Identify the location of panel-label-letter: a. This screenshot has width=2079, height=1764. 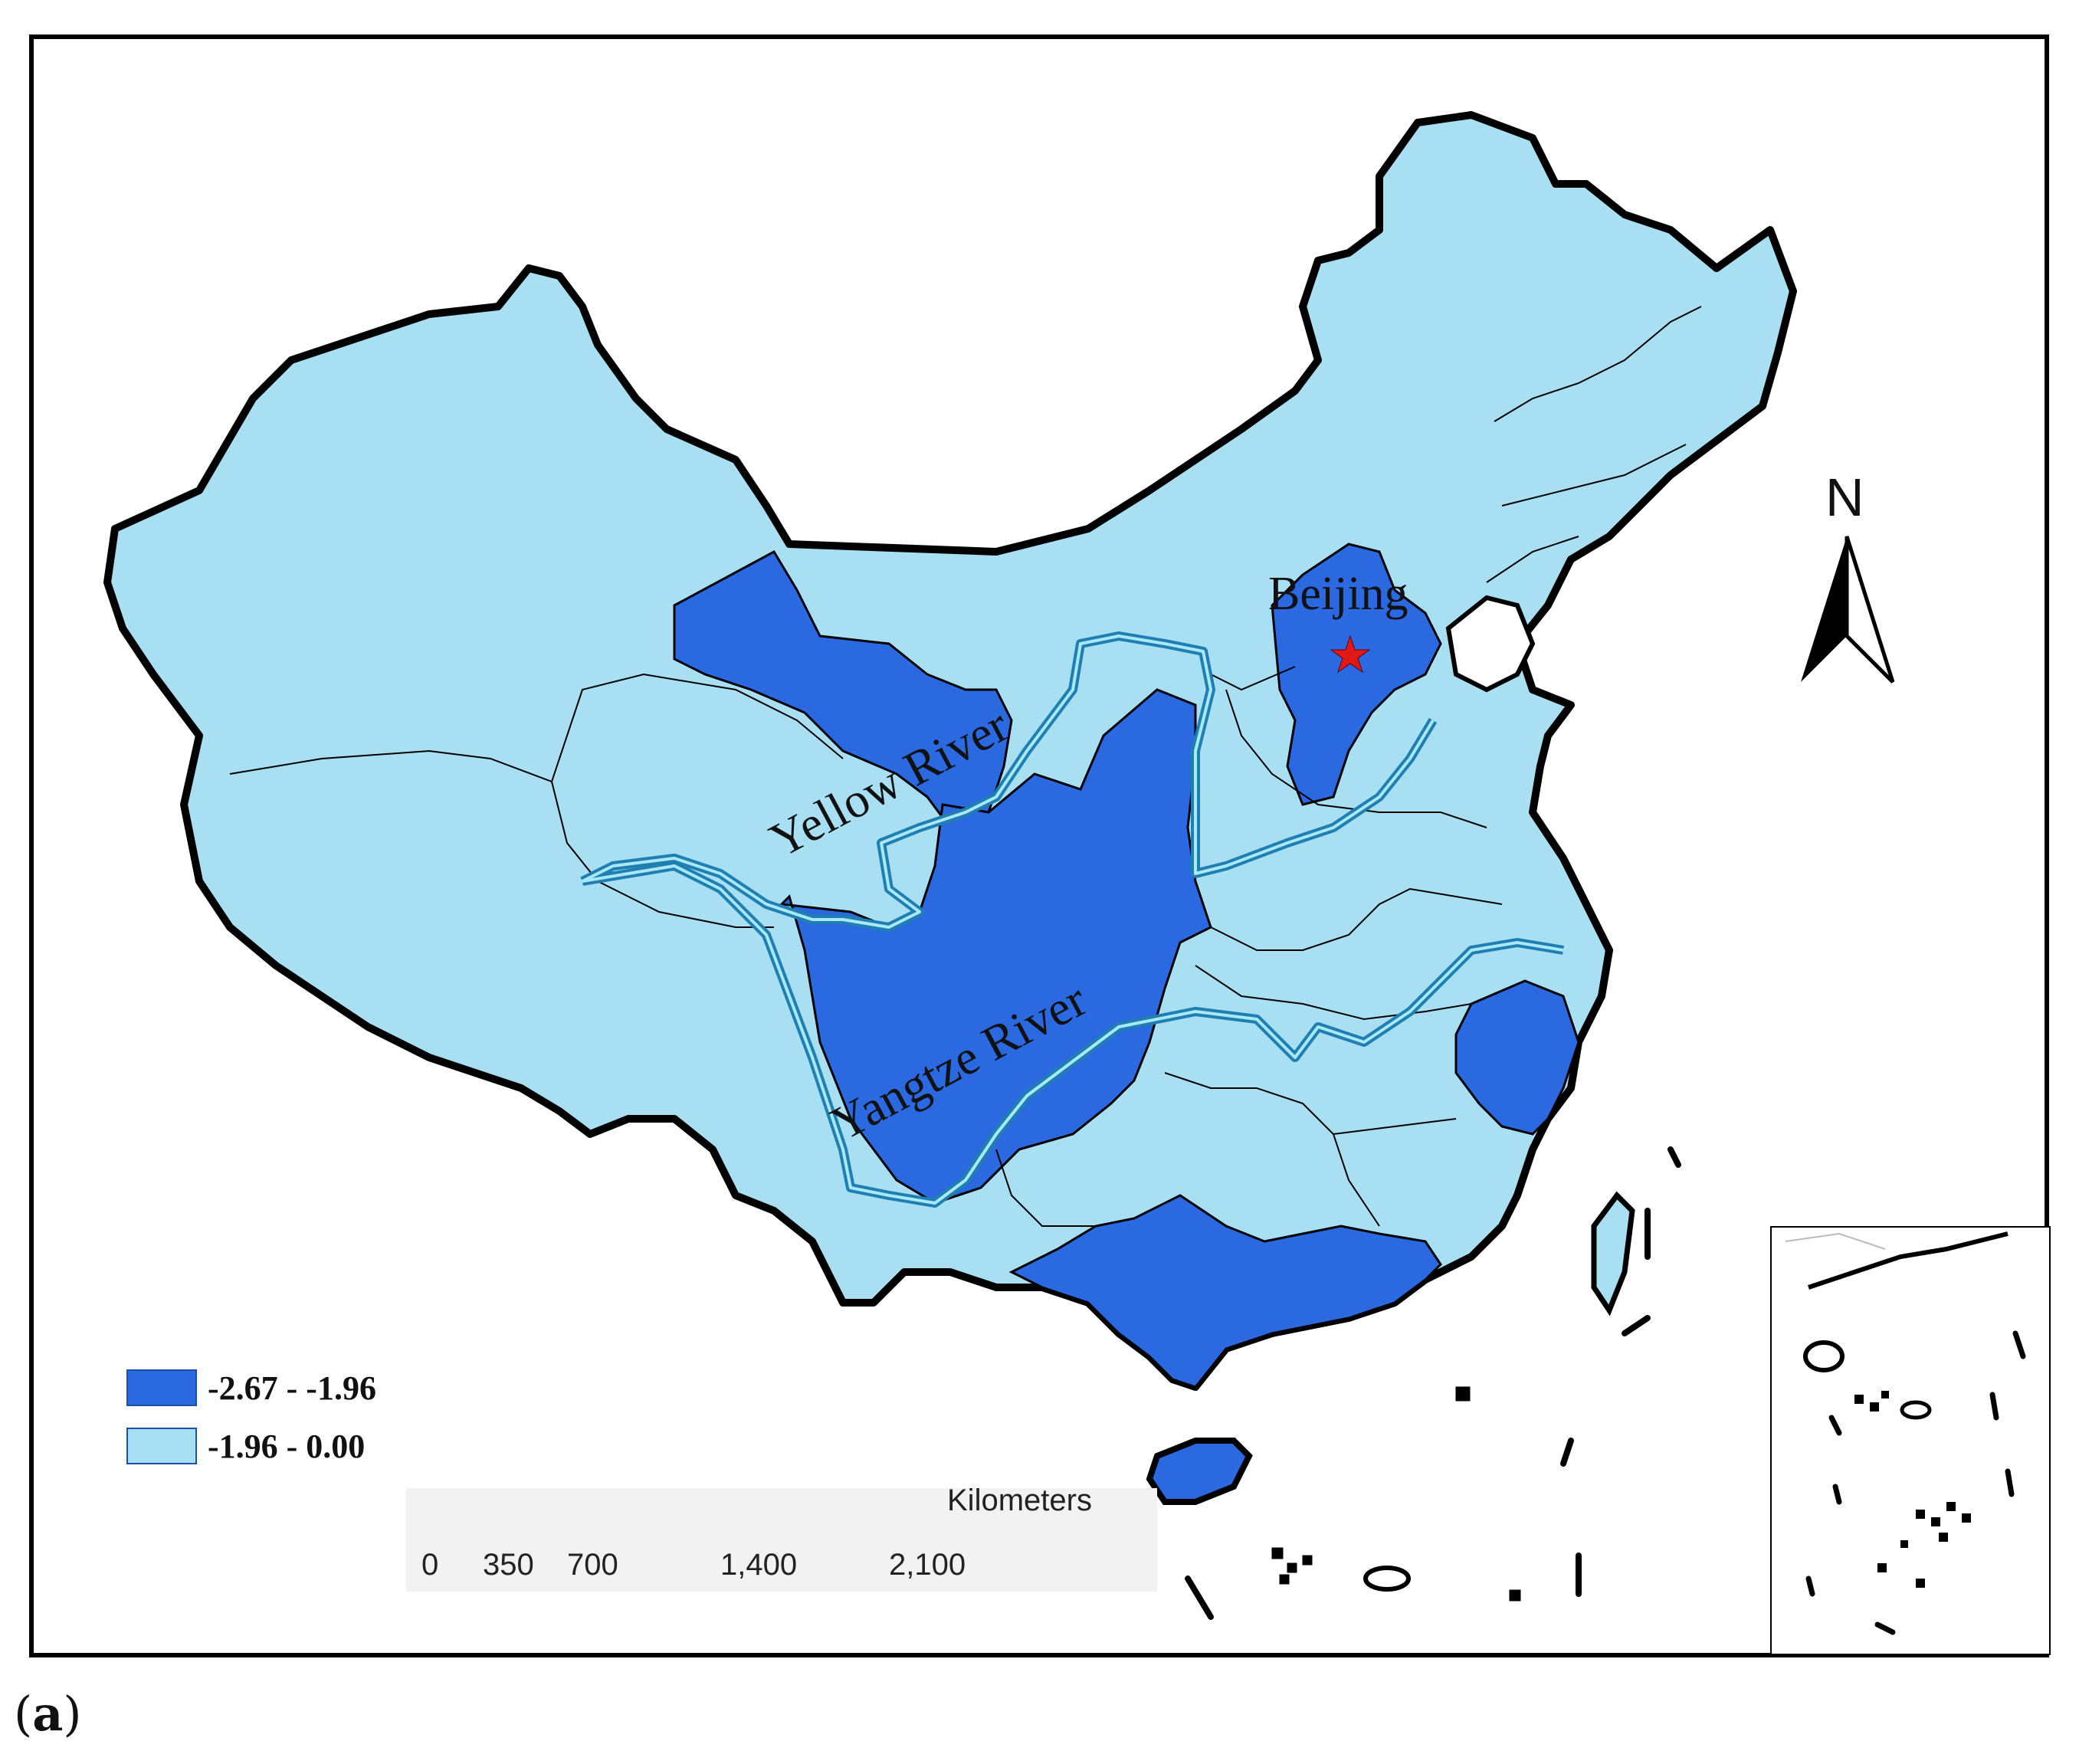
(48, 1714).